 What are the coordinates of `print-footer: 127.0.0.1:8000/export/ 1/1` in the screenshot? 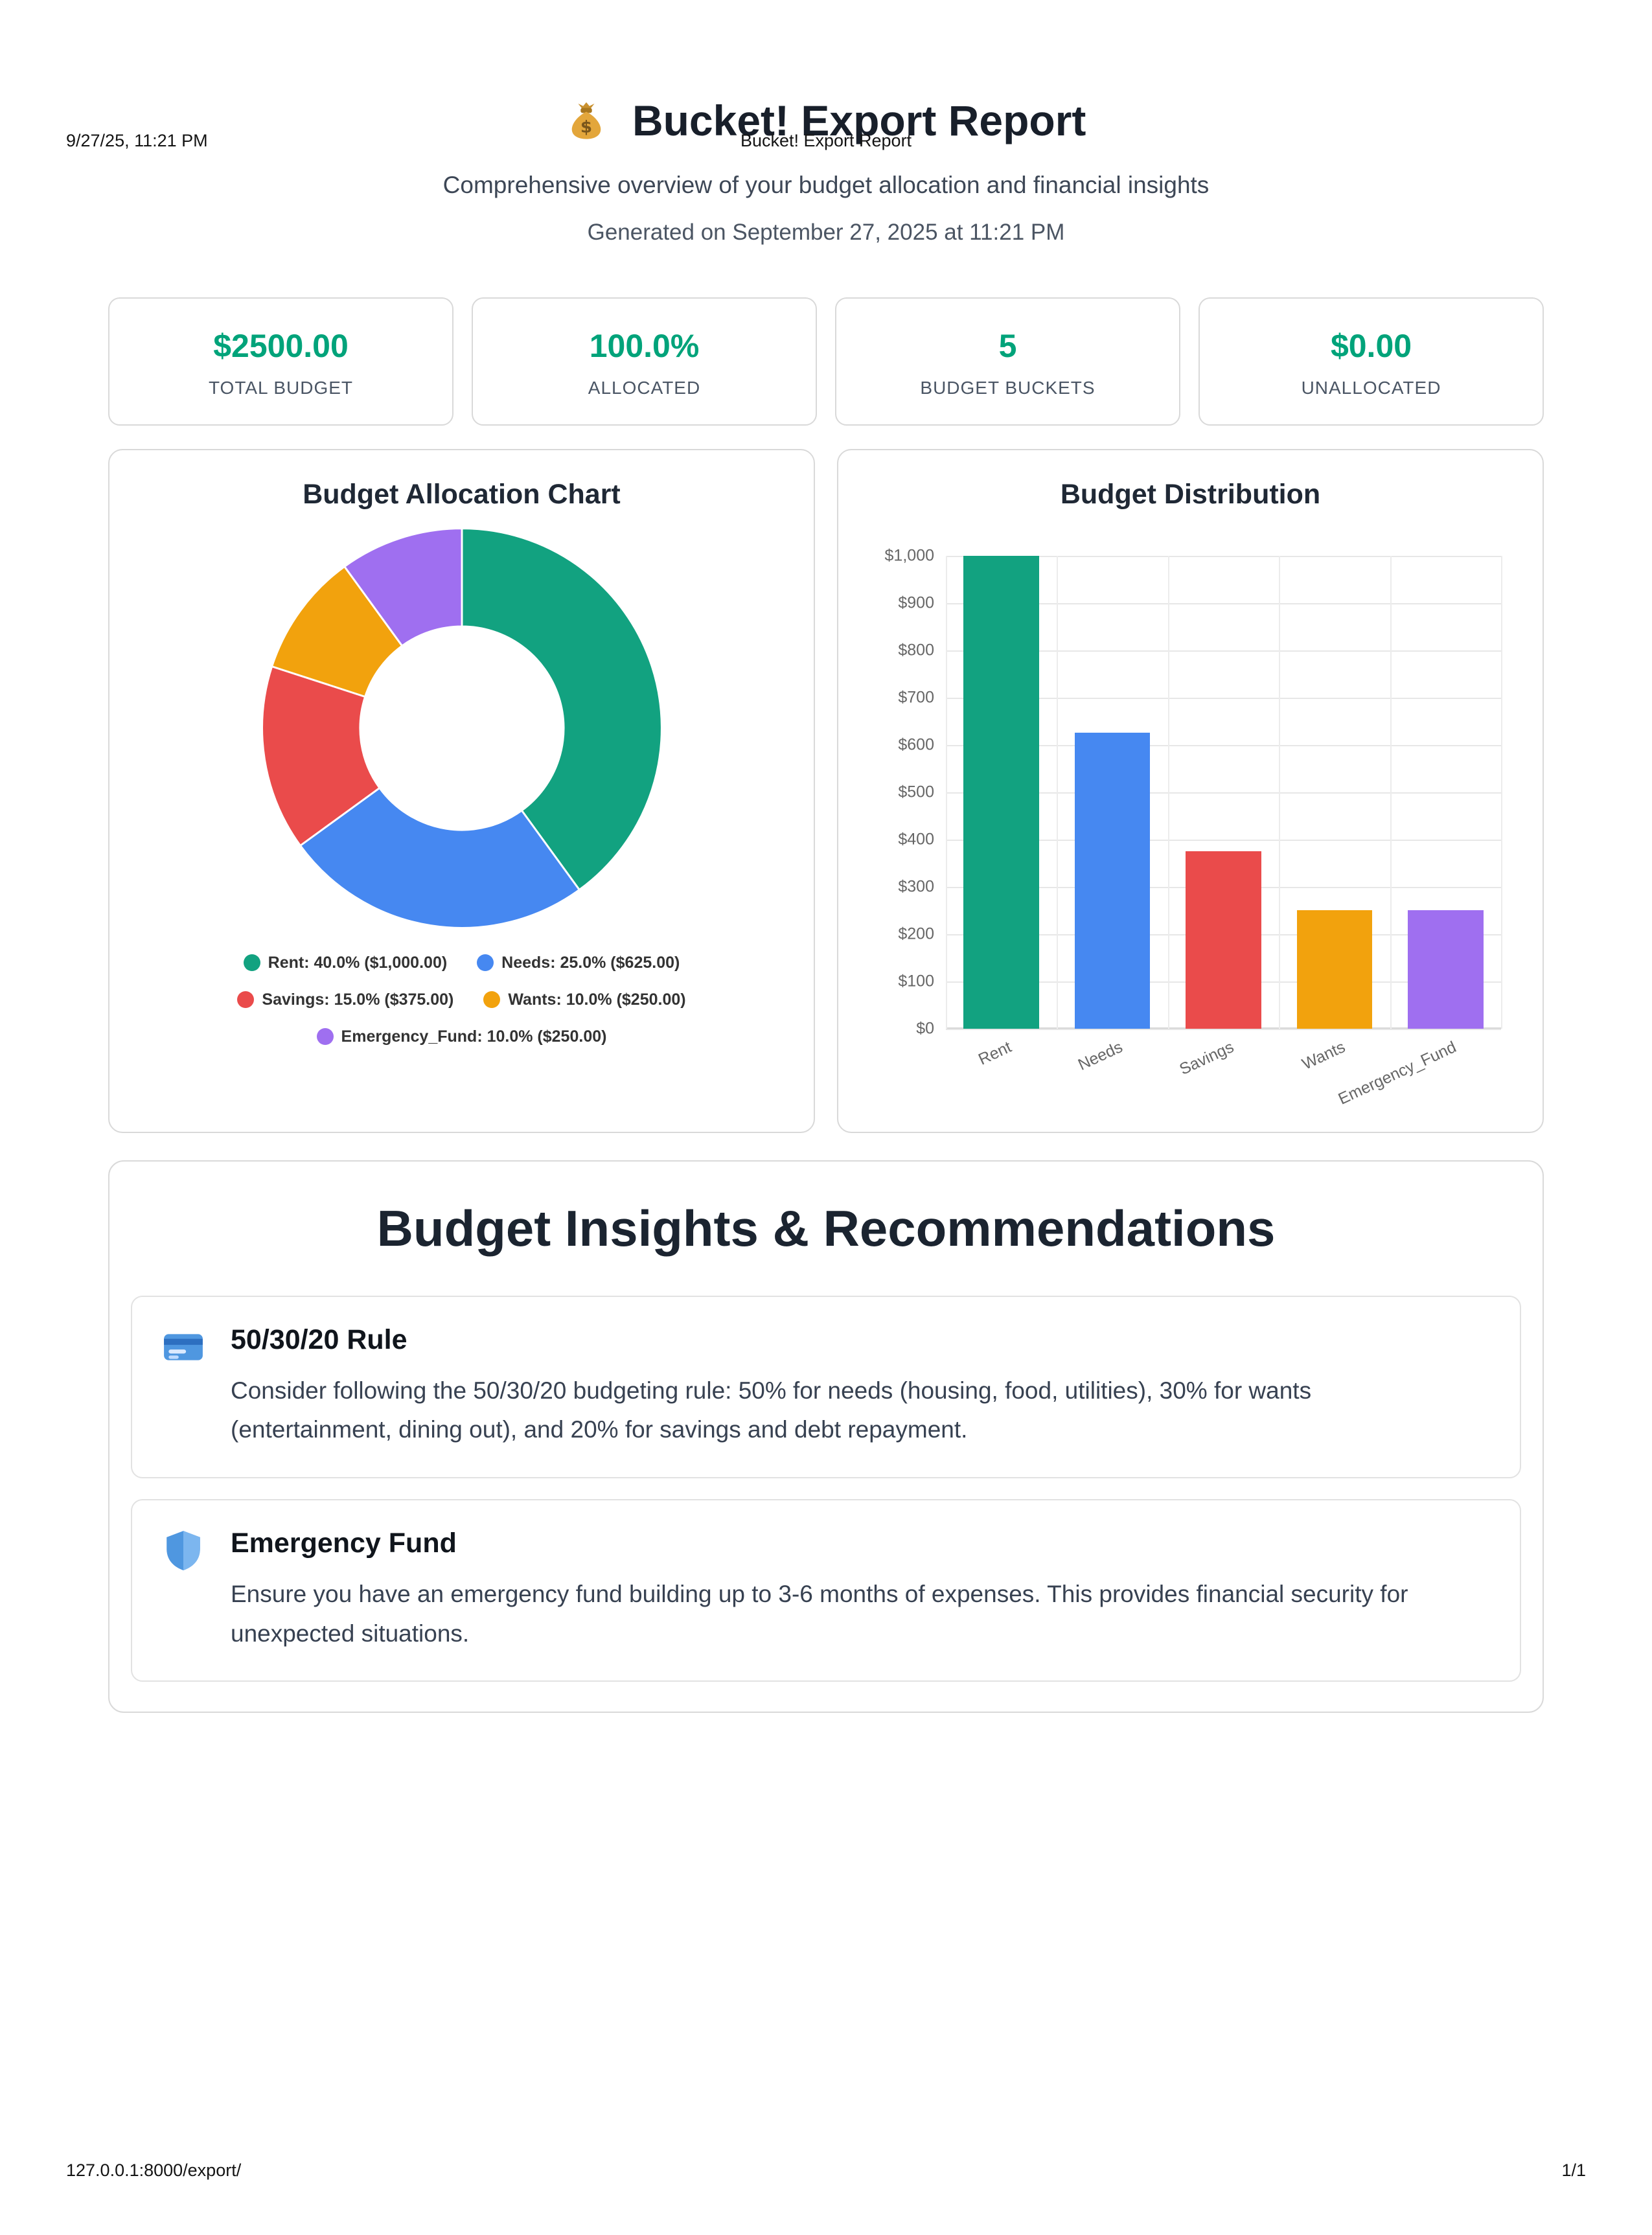 It's located at (826, 2170).